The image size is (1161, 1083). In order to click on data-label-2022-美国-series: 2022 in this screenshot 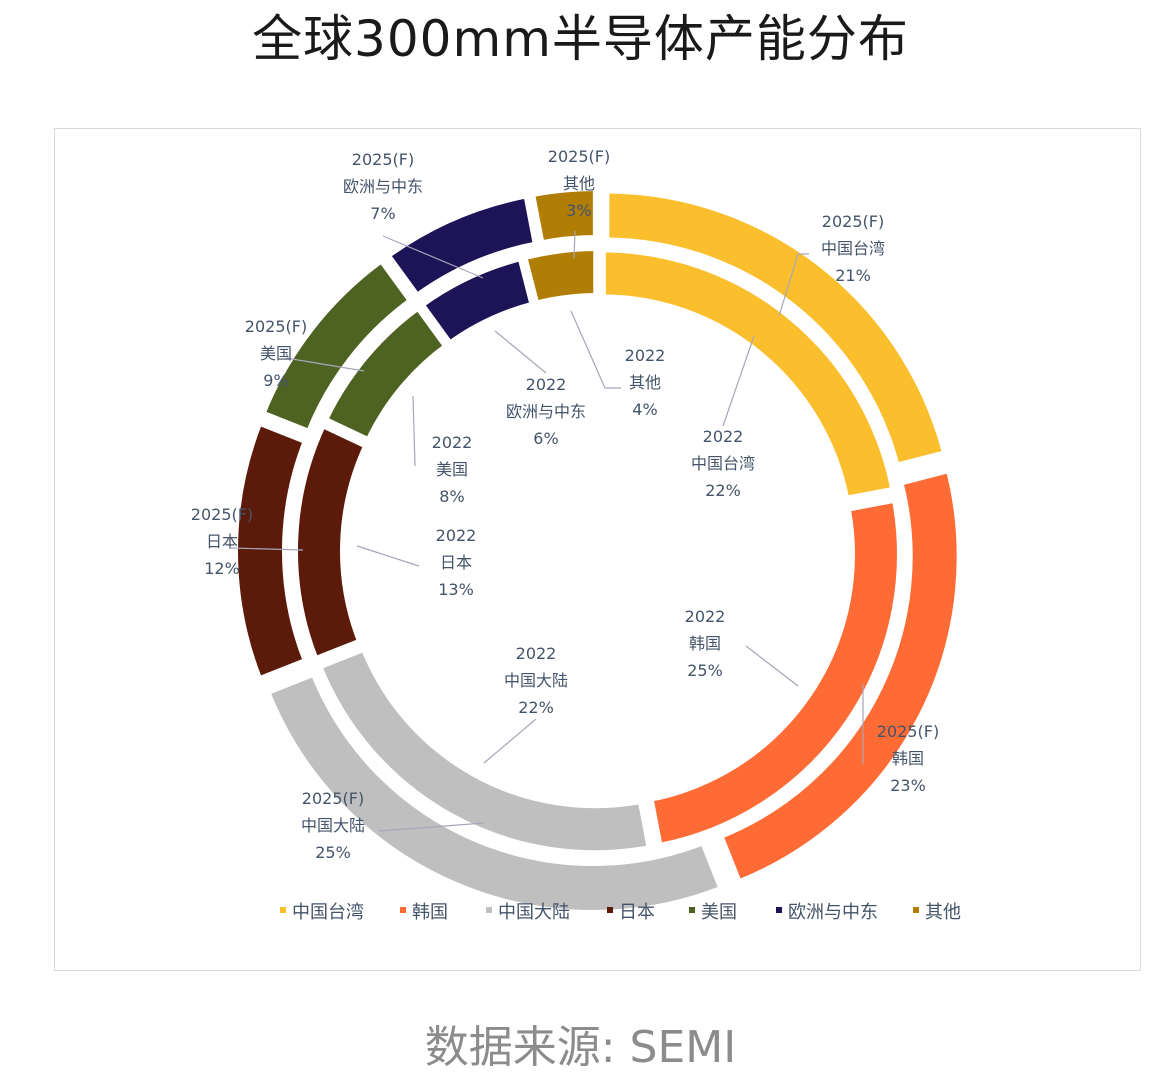, I will do `click(452, 442)`.